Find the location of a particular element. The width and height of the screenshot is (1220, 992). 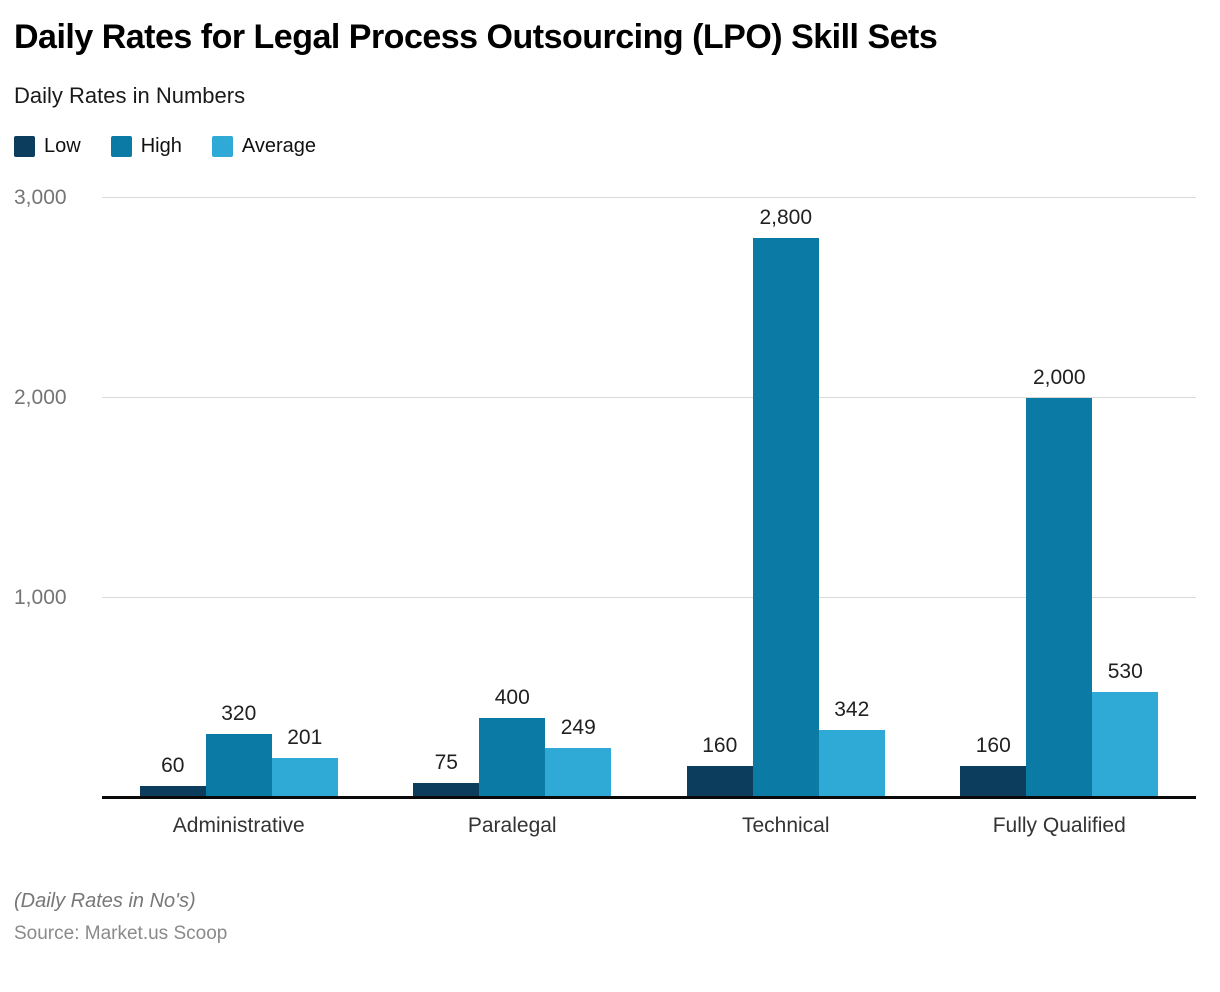

y-axis-tick: 2,000 is located at coordinates (40, 398).